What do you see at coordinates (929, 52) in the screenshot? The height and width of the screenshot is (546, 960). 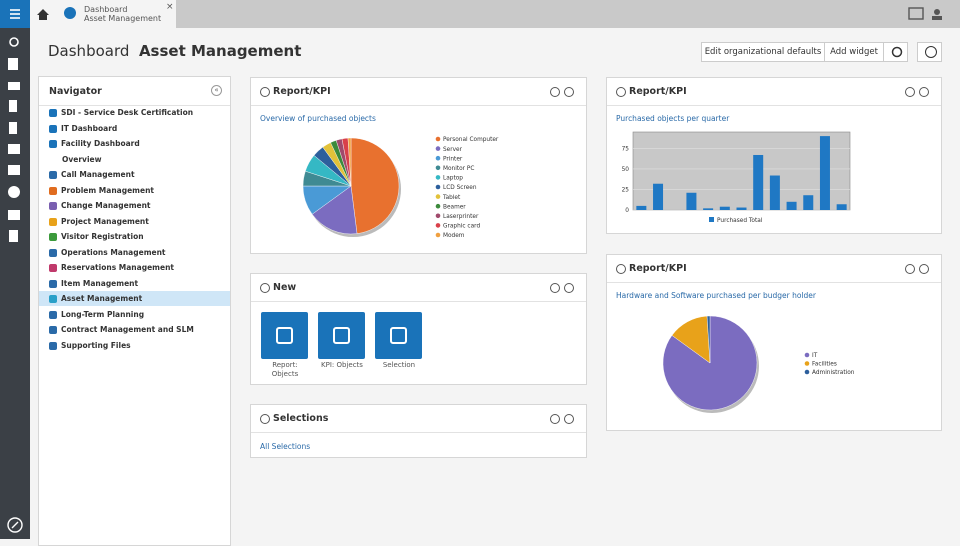 I see `help-button` at bounding box center [929, 52].